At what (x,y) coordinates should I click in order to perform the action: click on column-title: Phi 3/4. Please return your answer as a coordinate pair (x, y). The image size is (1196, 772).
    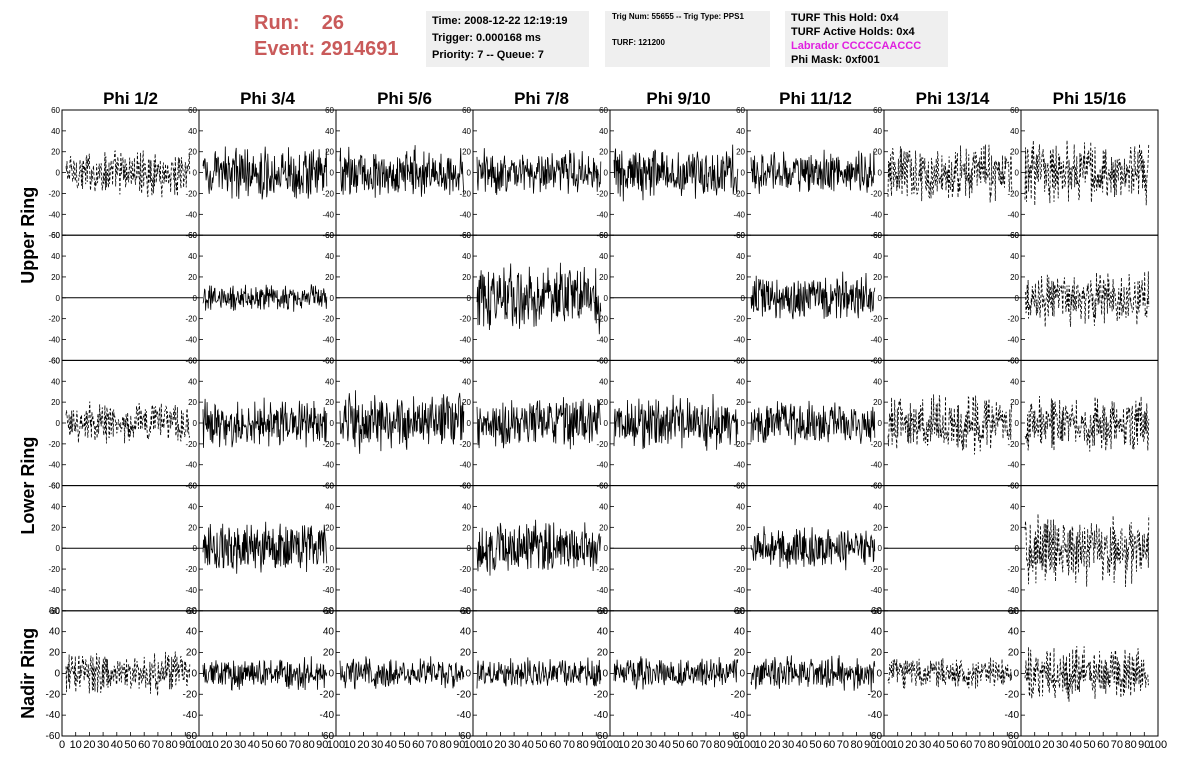
    Looking at the image, I should click on (267, 98).